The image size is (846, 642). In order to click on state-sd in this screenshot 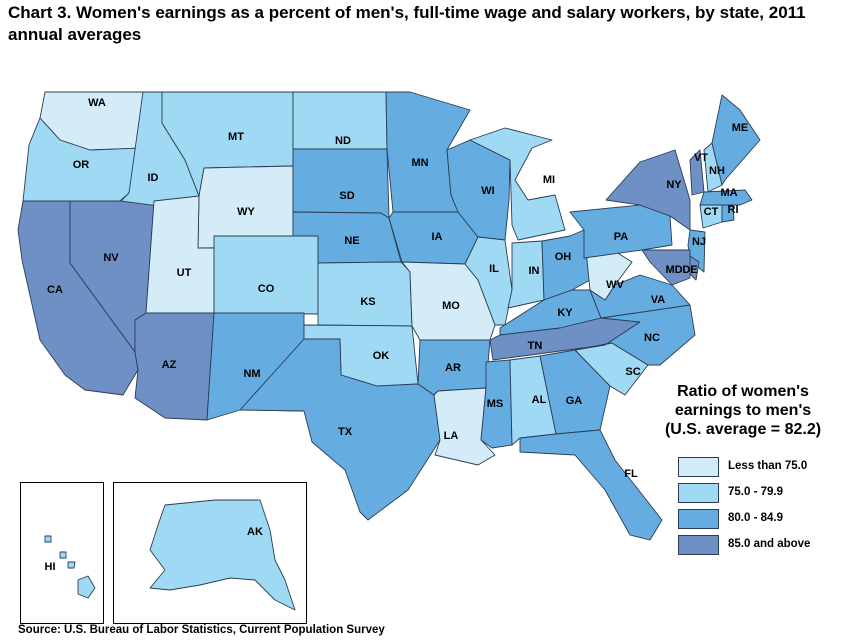, I will do `click(341, 183)`.